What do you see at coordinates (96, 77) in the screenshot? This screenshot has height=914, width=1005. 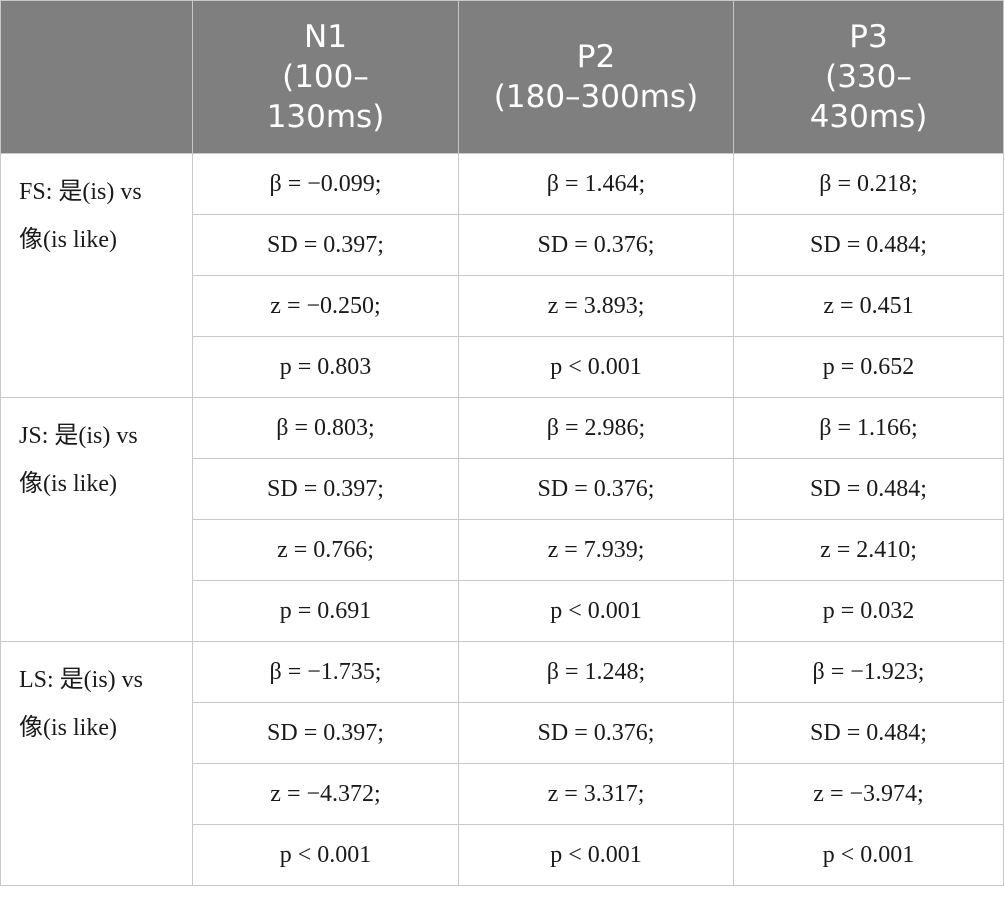 I see `corner-cell` at bounding box center [96, 77].